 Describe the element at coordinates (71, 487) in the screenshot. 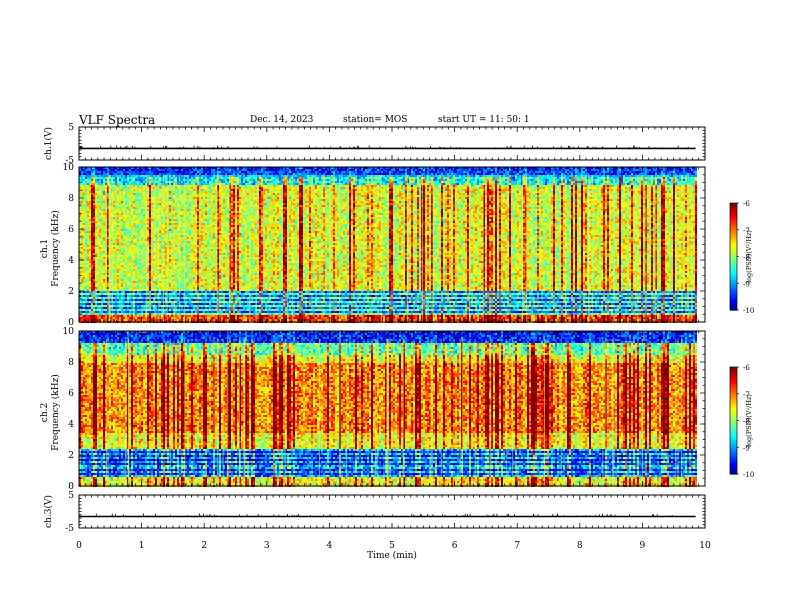

I see `ch2-spectrogram-ytick-label: 0` at that location.